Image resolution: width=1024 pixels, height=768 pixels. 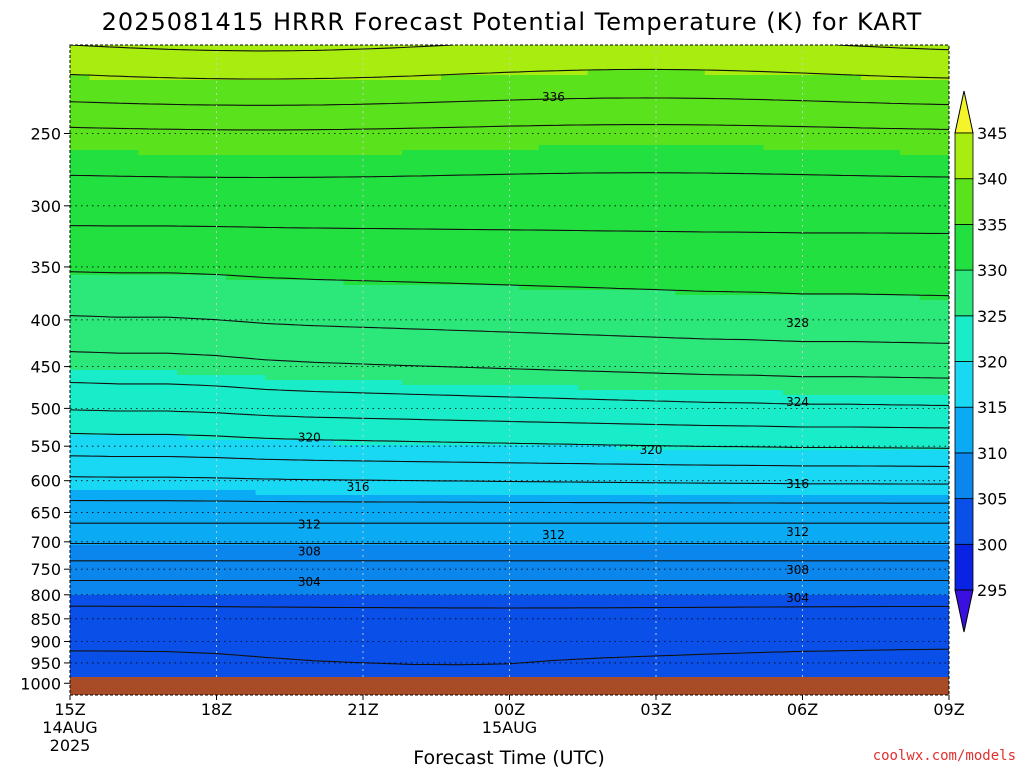 What do you see at coordinates (992, 270) in the screenshot?
I see `colorbar-tick-label: 330` at bounding box center [992, 270].